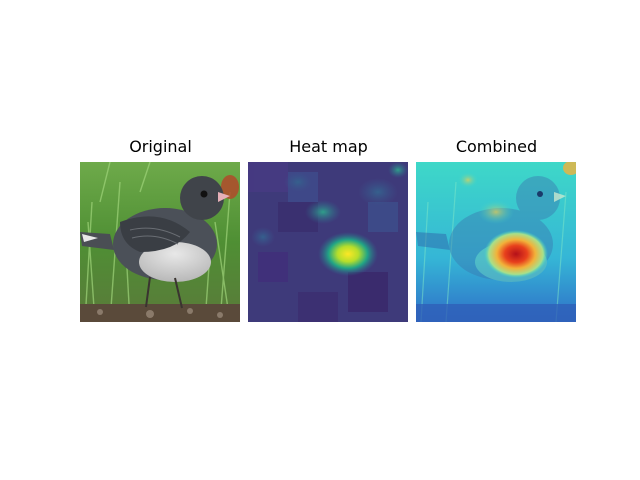 The width and height of the screenshot is (640, 480). What do you see at coordinates (160, 146) in the screenshot?
I see `original-title: Original` at bounding box center [160, 146].